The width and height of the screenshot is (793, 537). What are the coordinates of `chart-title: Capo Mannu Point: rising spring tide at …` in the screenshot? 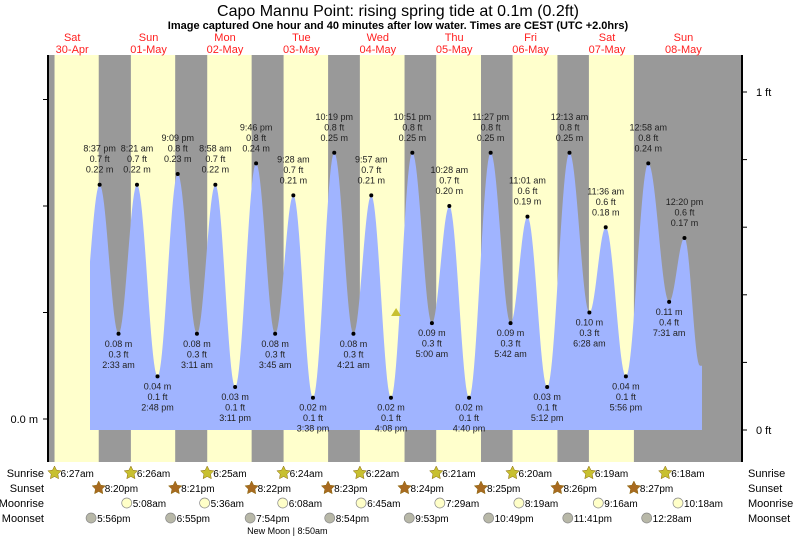 It's located at (398, 11).